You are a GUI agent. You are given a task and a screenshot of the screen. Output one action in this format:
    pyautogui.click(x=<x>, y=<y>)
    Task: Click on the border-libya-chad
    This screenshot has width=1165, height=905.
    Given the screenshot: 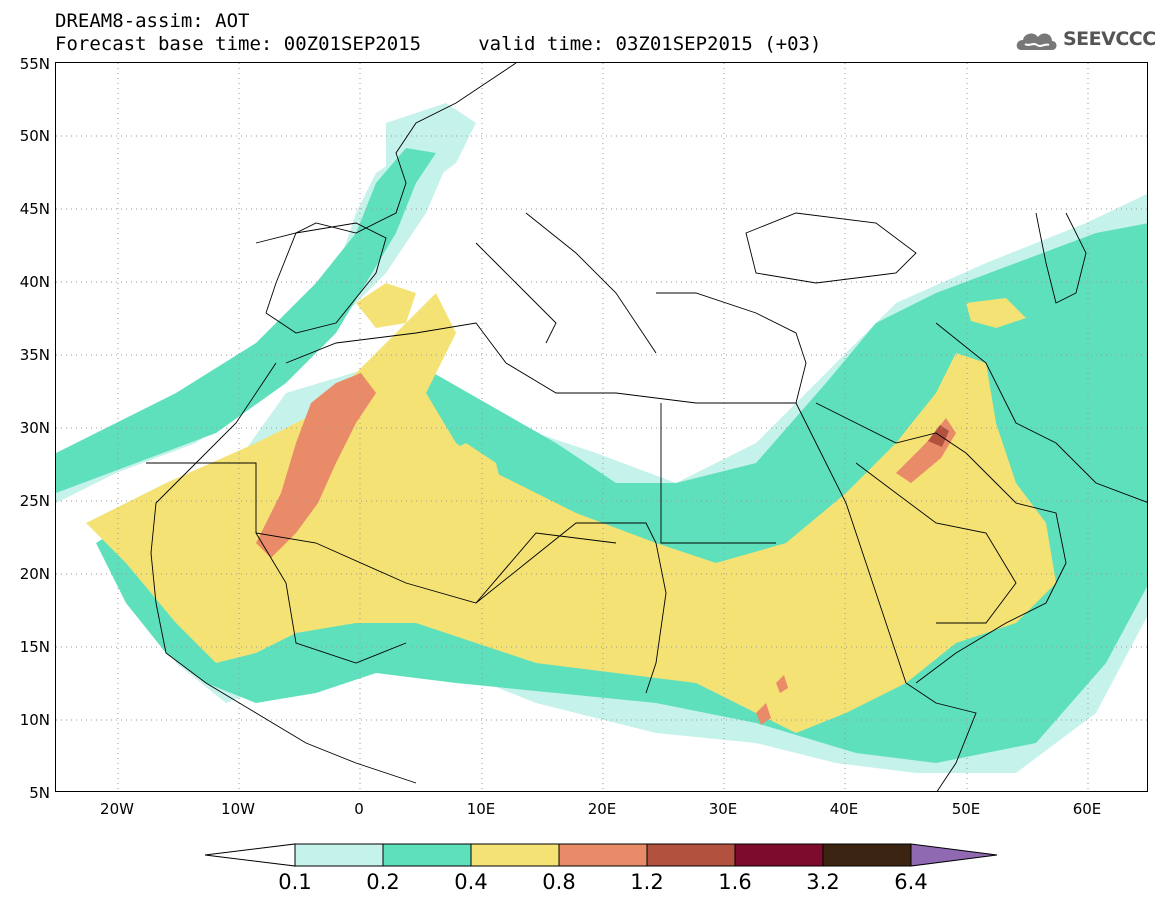 What is the action you would take?
    pyautogui.click(x=546, y=568)
    